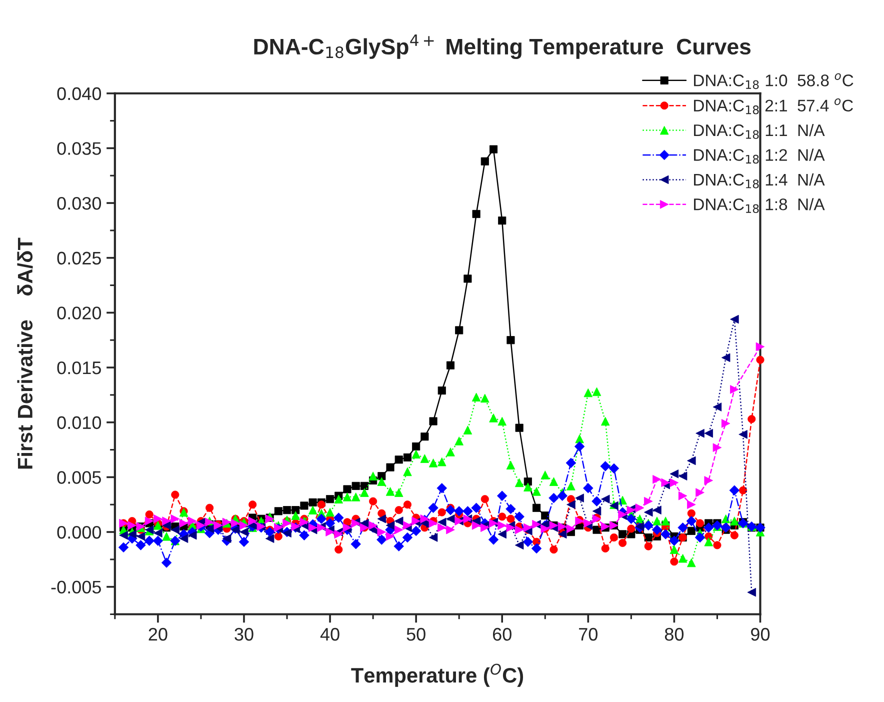  What do you see at coordinates (79, 258) in the screenshot?
I see `y-tick-label: 0.025` at bounding box center [79, 258].